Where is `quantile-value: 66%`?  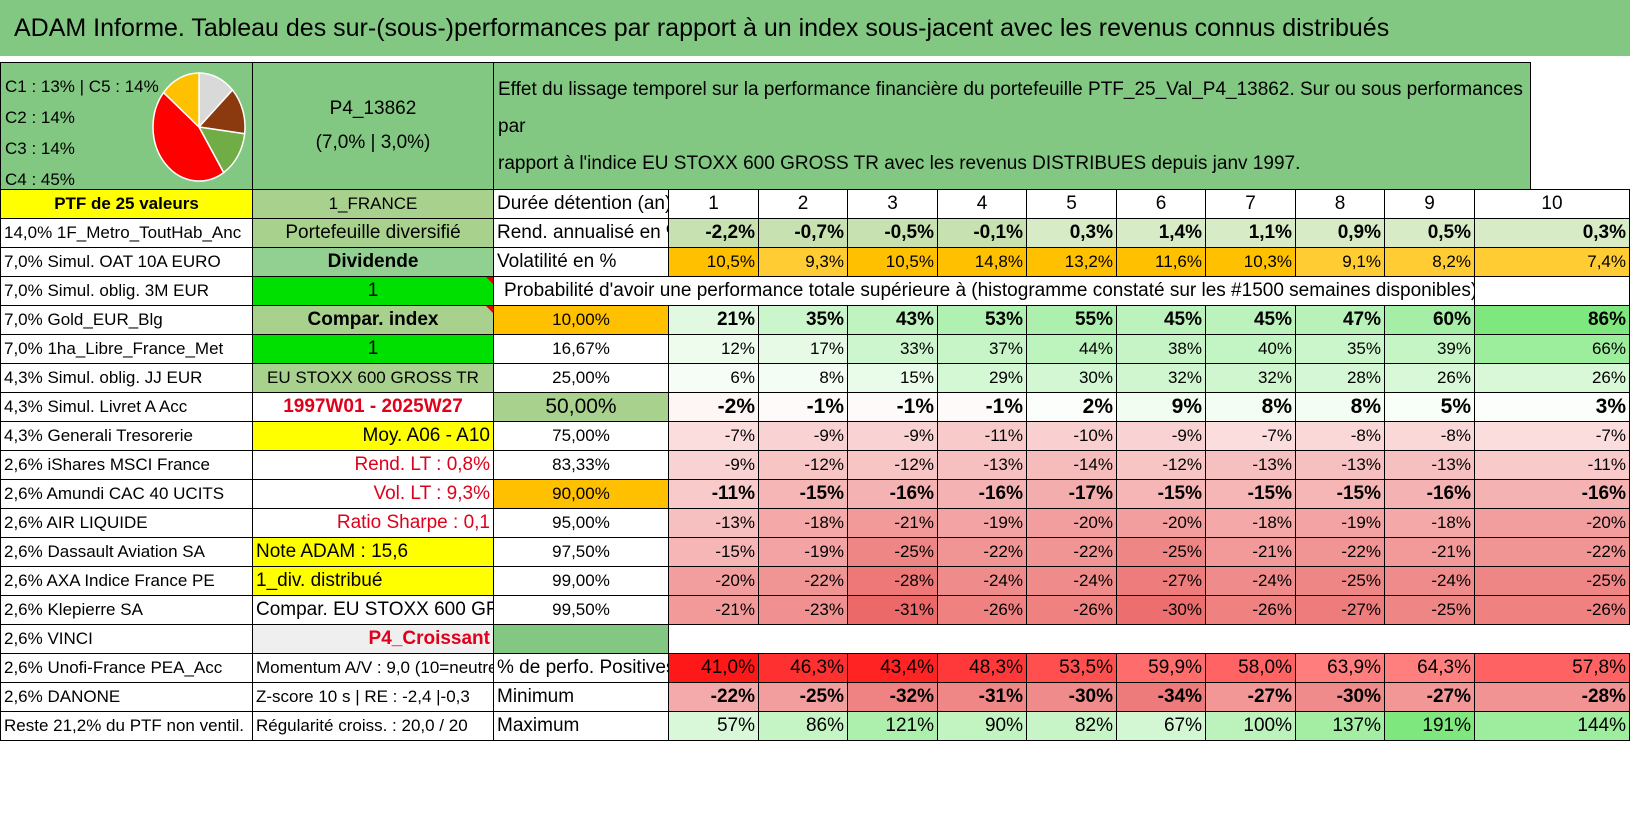
quantile-value: 66% is located at coordinates (1552, 349).